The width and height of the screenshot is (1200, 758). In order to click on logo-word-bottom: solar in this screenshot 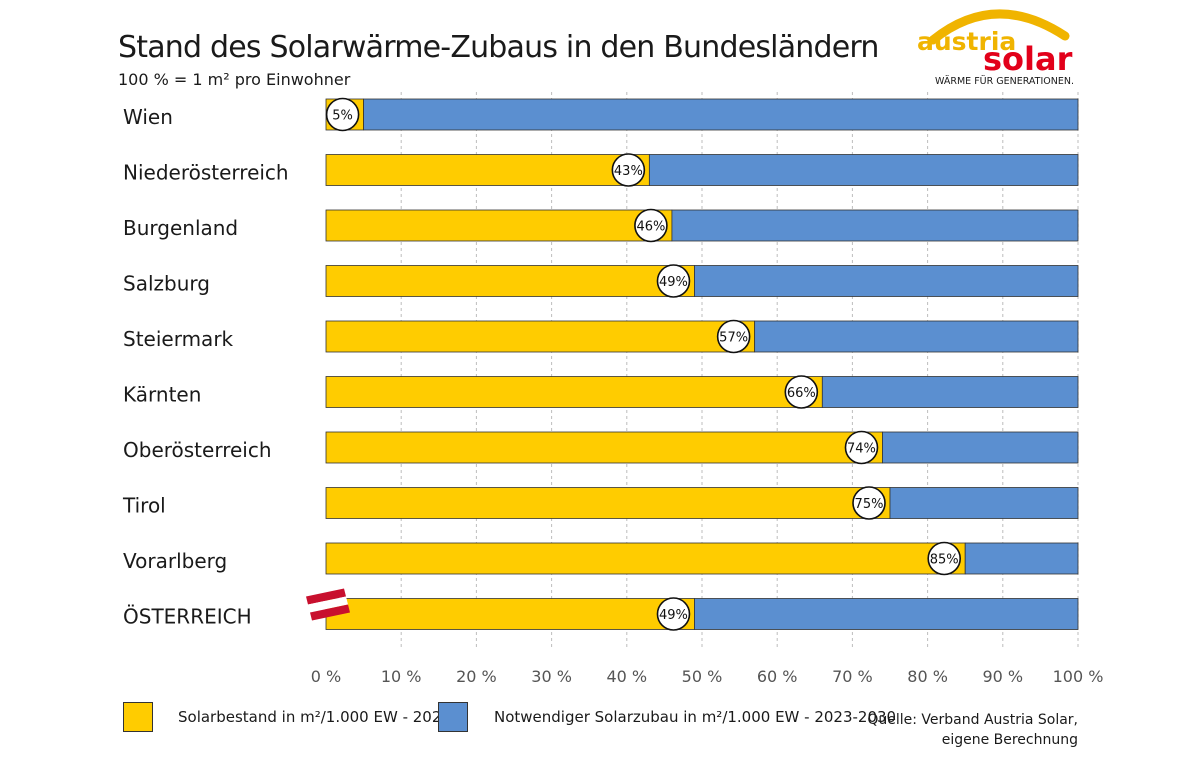, I will do `click(1028, 59)`.